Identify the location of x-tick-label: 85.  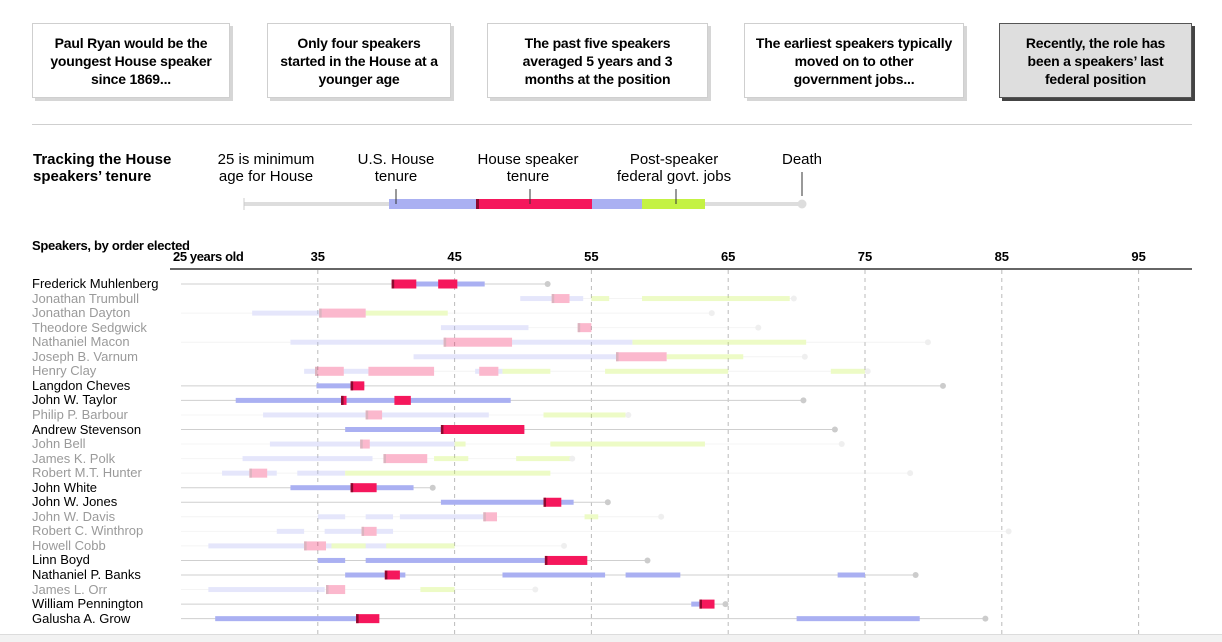
(1002, 256).